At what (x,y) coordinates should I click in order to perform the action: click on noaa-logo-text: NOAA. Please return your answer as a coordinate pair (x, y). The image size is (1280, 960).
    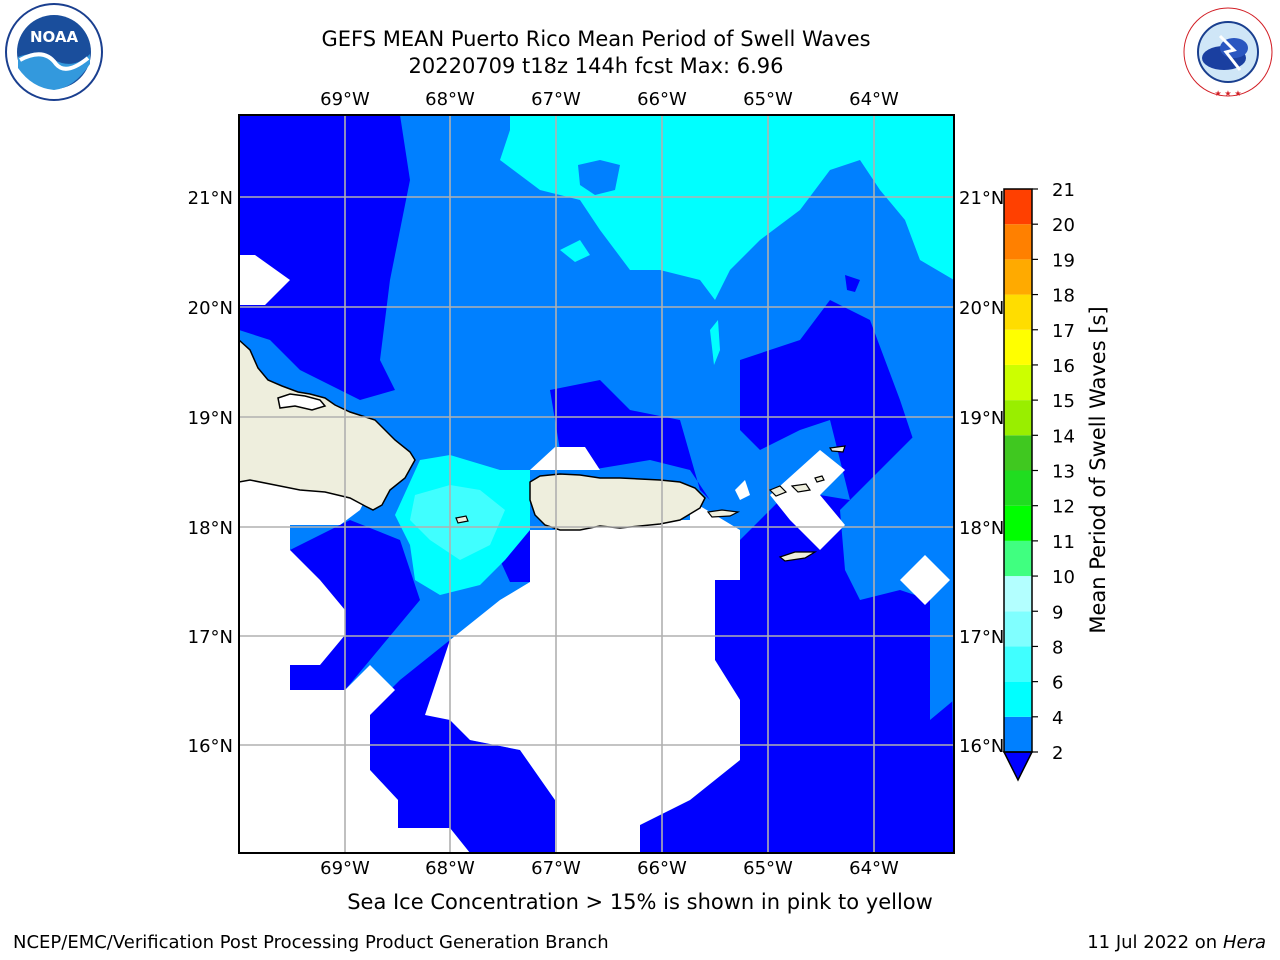
    Looking at the image, I should click on (54, 37).